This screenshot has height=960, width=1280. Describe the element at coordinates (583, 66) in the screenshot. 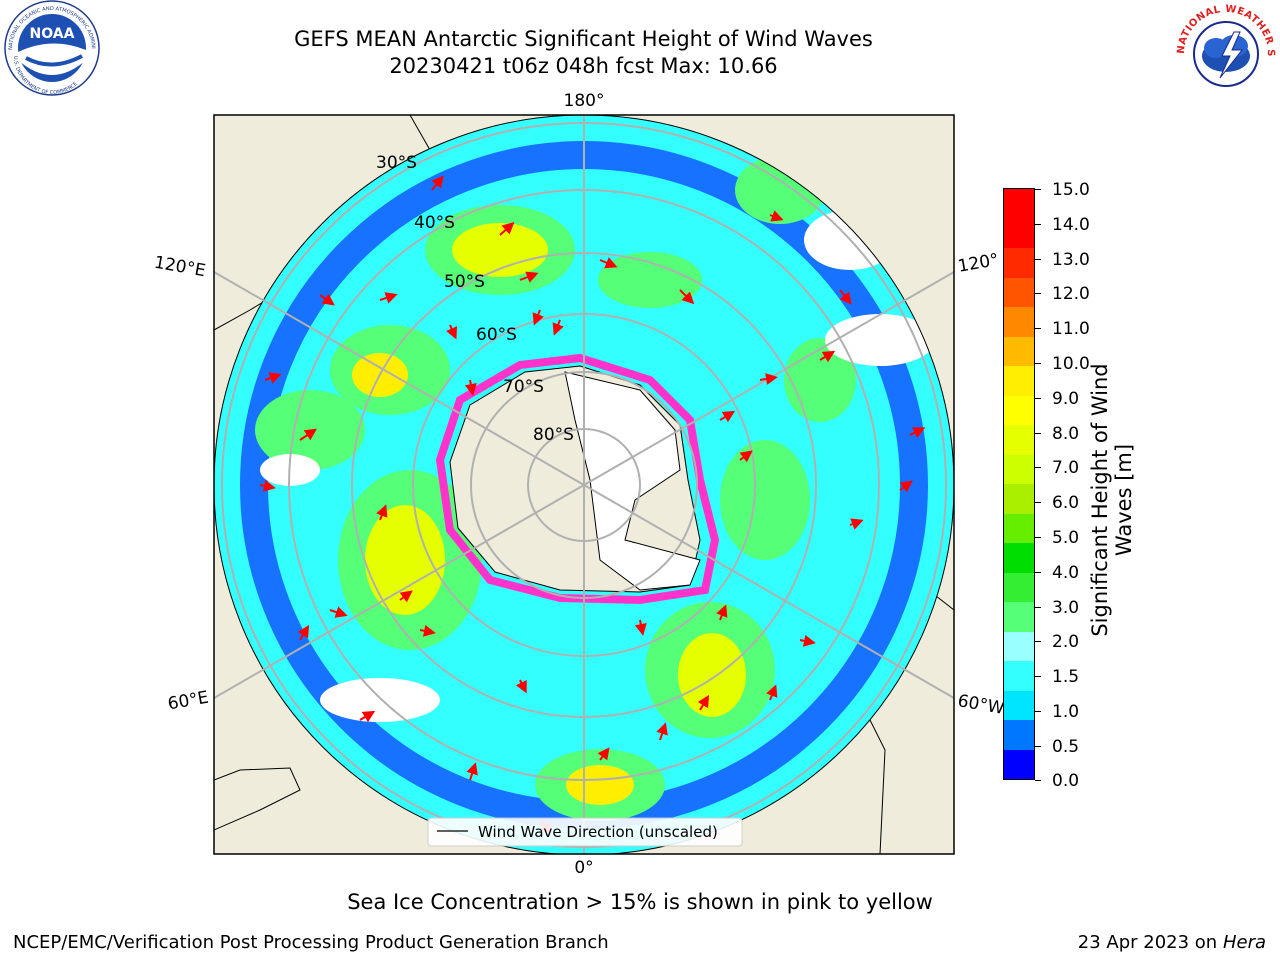

I see `chart-subtitle: 20230421 t06z 048h fcst Max: 10.66` at that location.